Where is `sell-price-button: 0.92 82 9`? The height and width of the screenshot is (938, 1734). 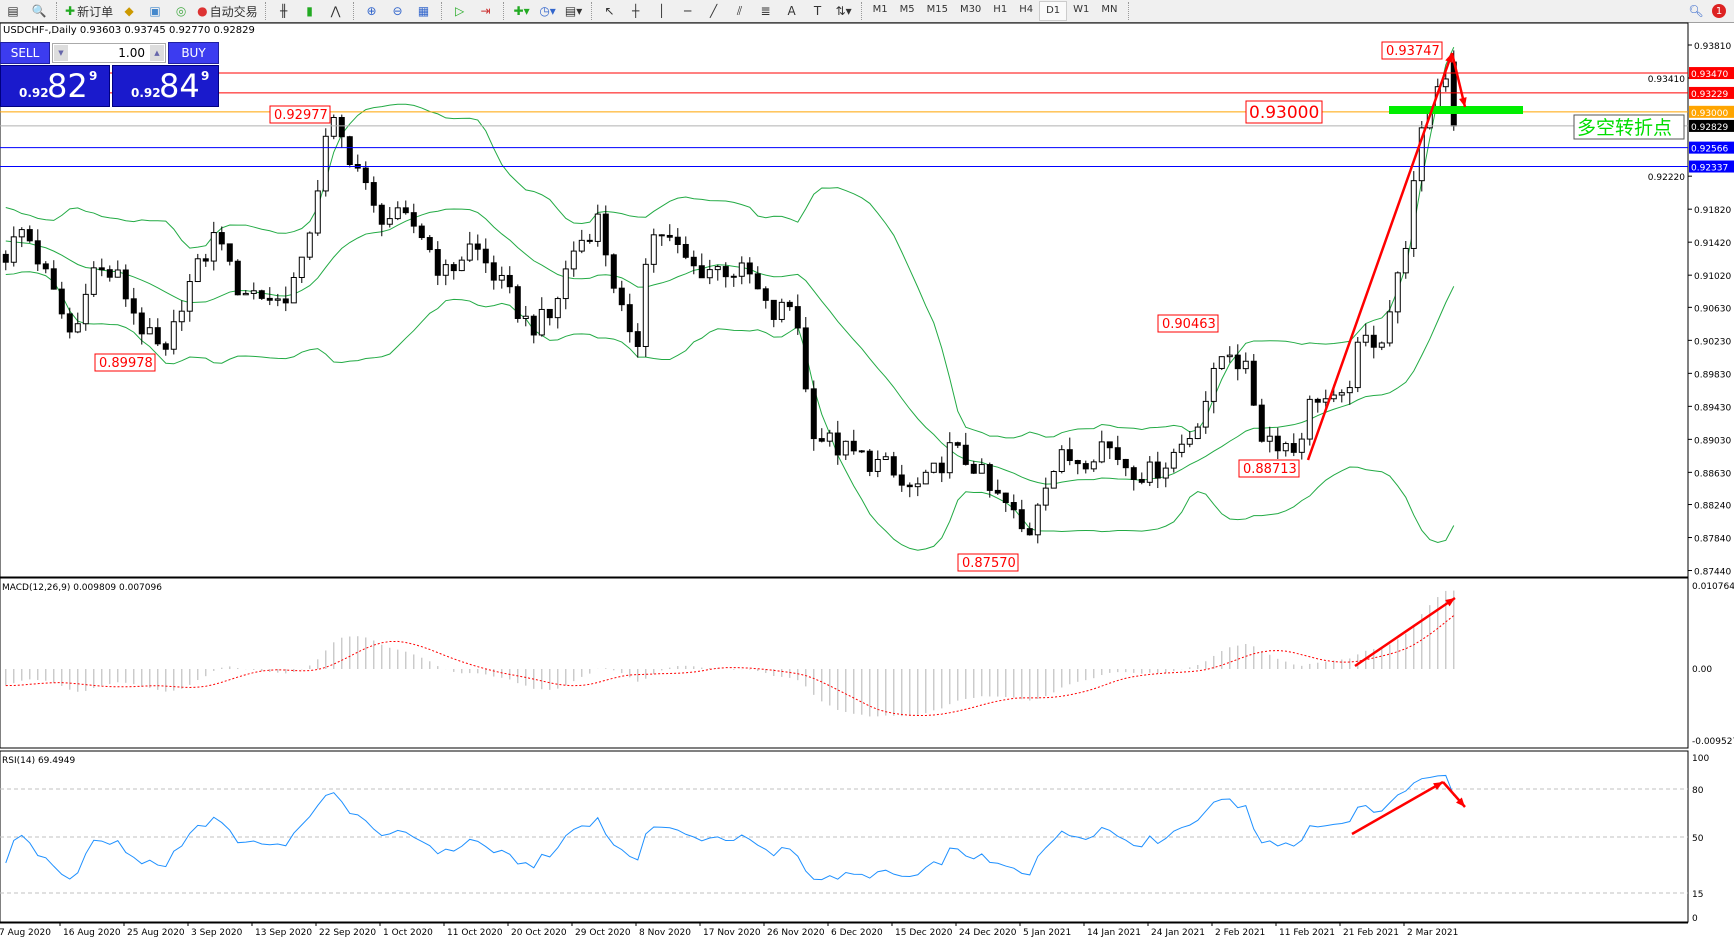 sell-price-button: 0.92 82 9 is located at coordinates (55, 86).